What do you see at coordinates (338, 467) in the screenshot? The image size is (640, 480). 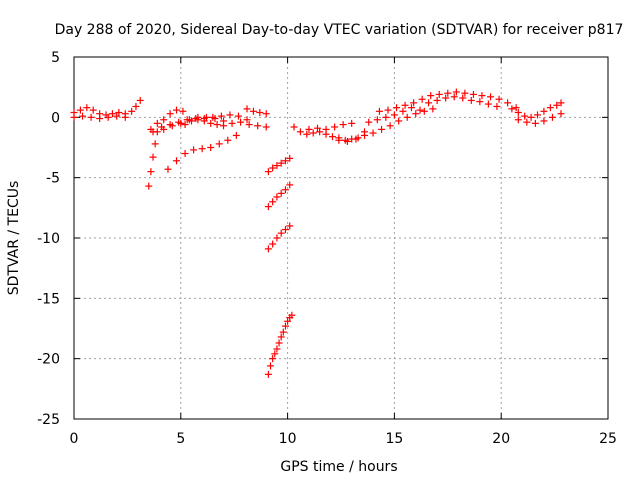 I see `x-axis-label: GPS time / hours` at bounding box center [338, 467].